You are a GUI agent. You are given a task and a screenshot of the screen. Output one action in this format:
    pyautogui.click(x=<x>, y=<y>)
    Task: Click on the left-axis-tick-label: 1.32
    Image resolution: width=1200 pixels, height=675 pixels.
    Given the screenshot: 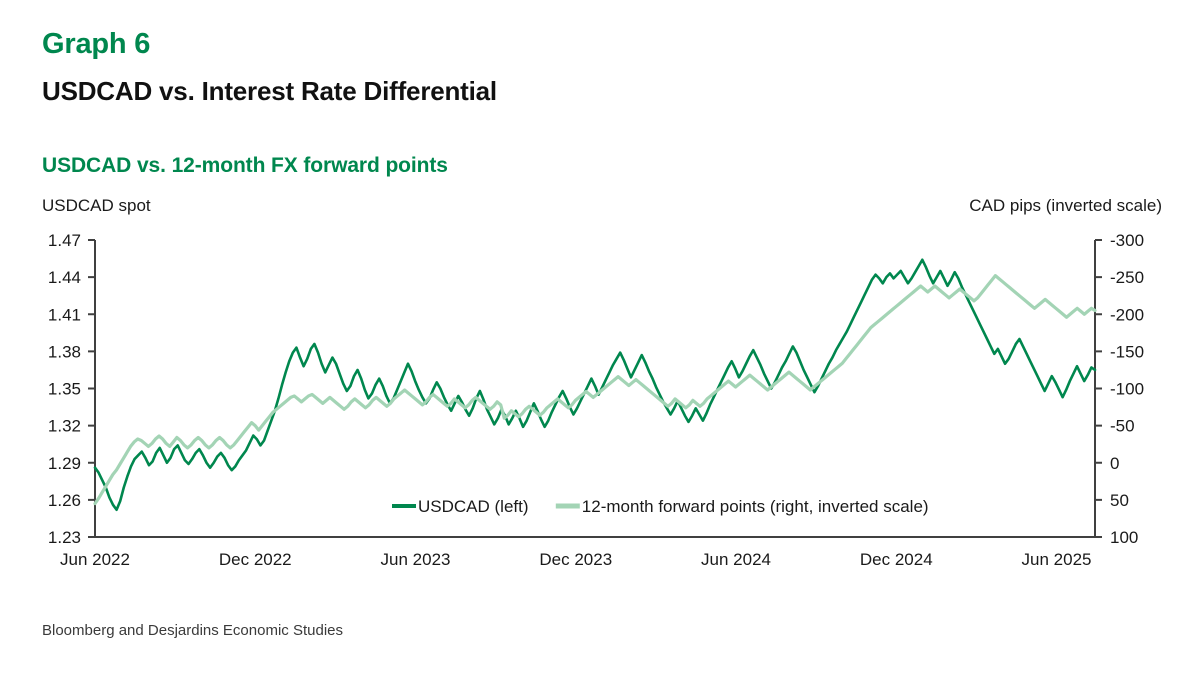 What is the action you would take?
    pyautogui.click(x=64, y=426)
    